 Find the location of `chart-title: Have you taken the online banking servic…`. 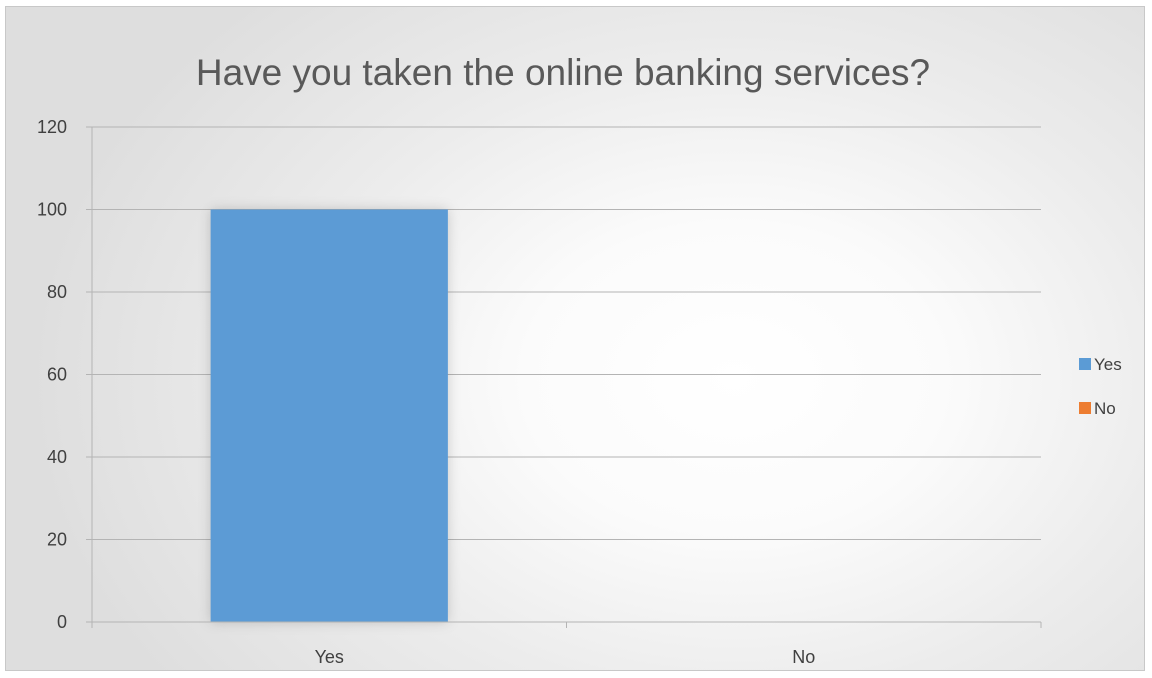

chart-title: Have you taken the online banking servic… is located at coordinates (563, 72).